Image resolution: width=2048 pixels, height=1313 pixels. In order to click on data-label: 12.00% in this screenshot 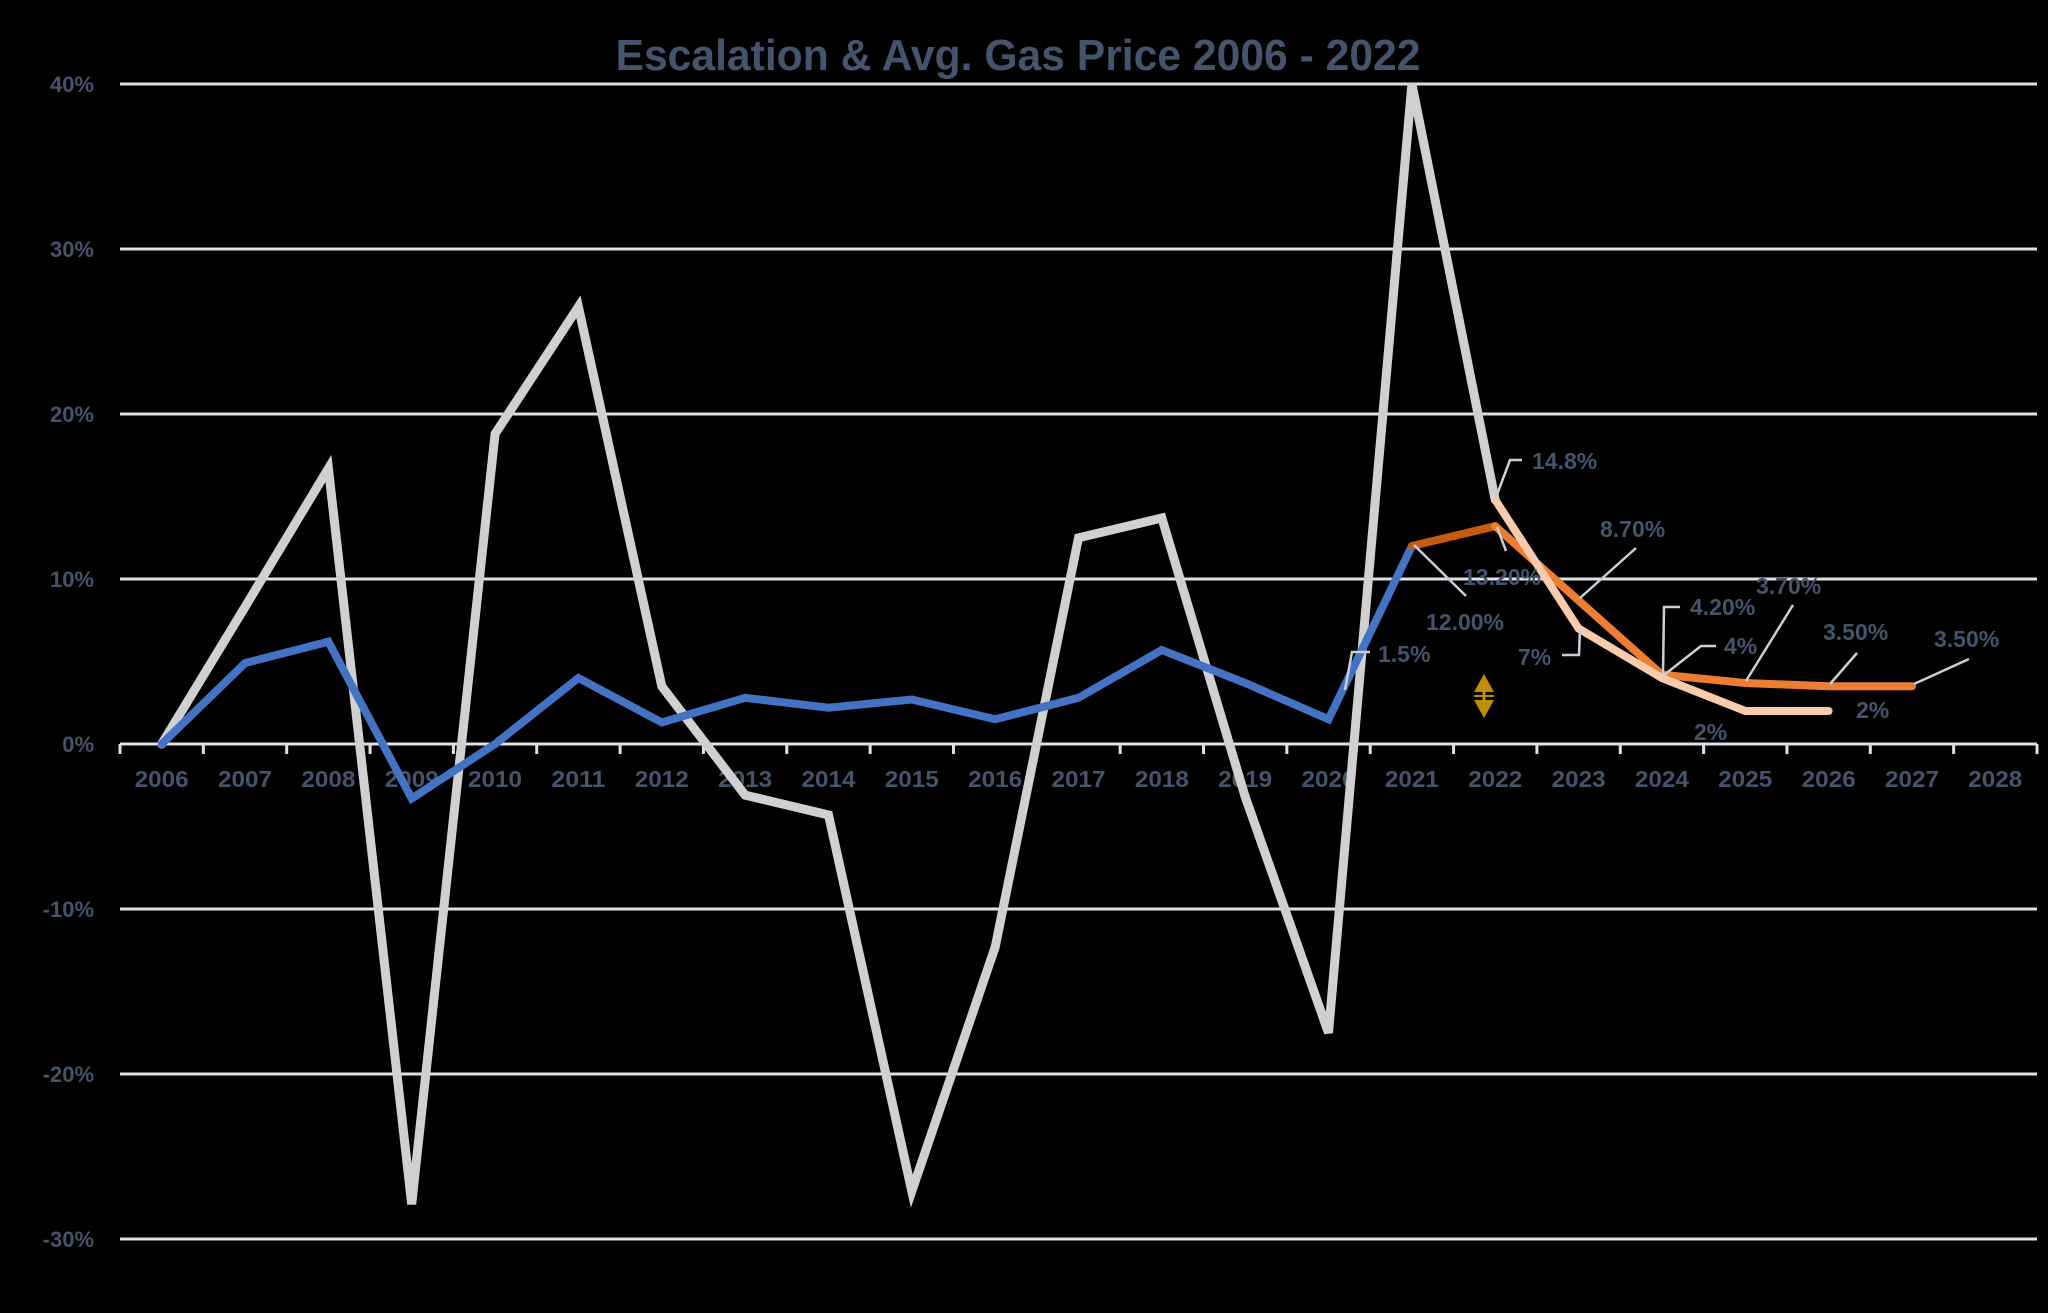, I will do `click(1465, 622)`.